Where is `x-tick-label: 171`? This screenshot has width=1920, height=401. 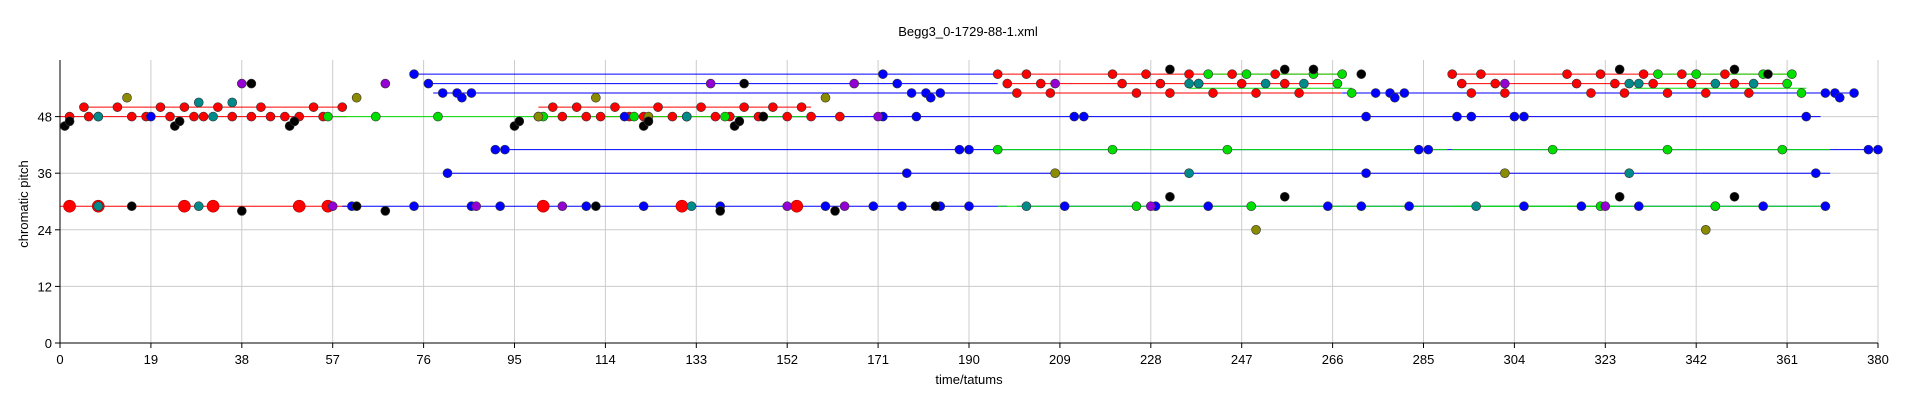
x-tick-label: 171 is located at coordinates (878, 359).